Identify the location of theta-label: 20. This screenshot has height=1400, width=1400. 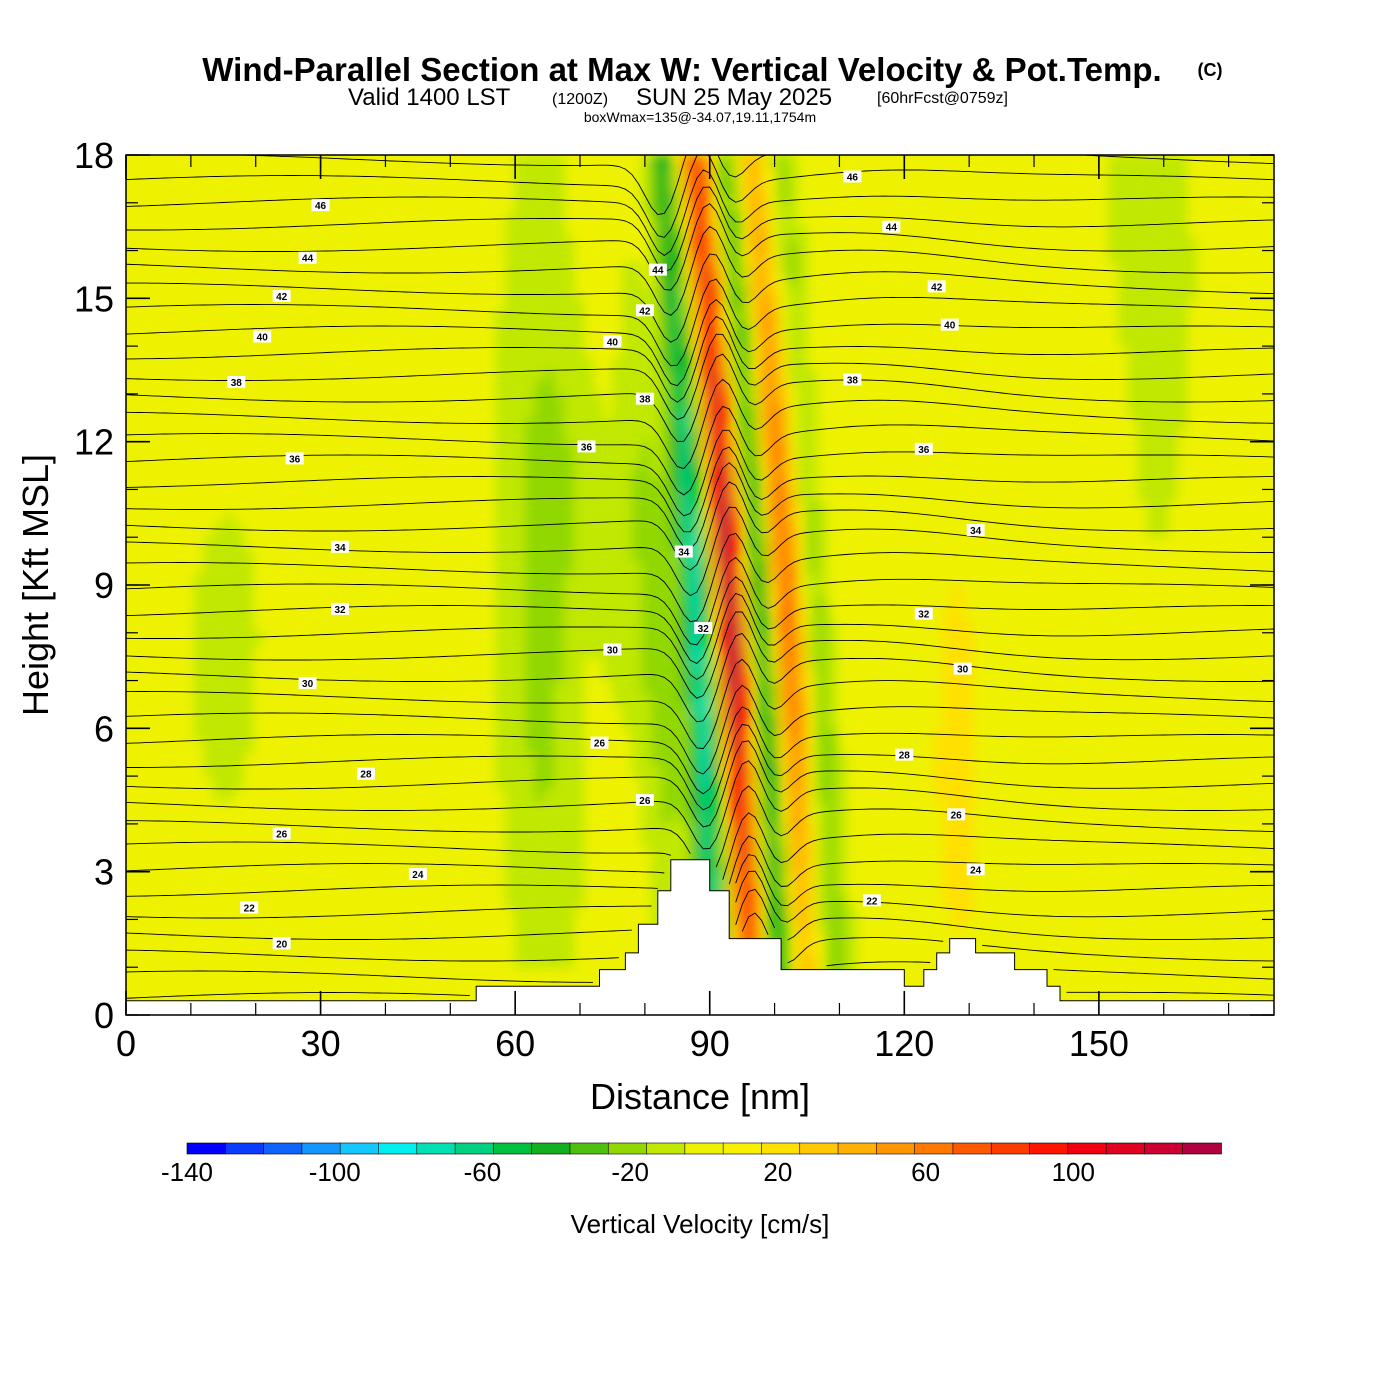
(281, 943).